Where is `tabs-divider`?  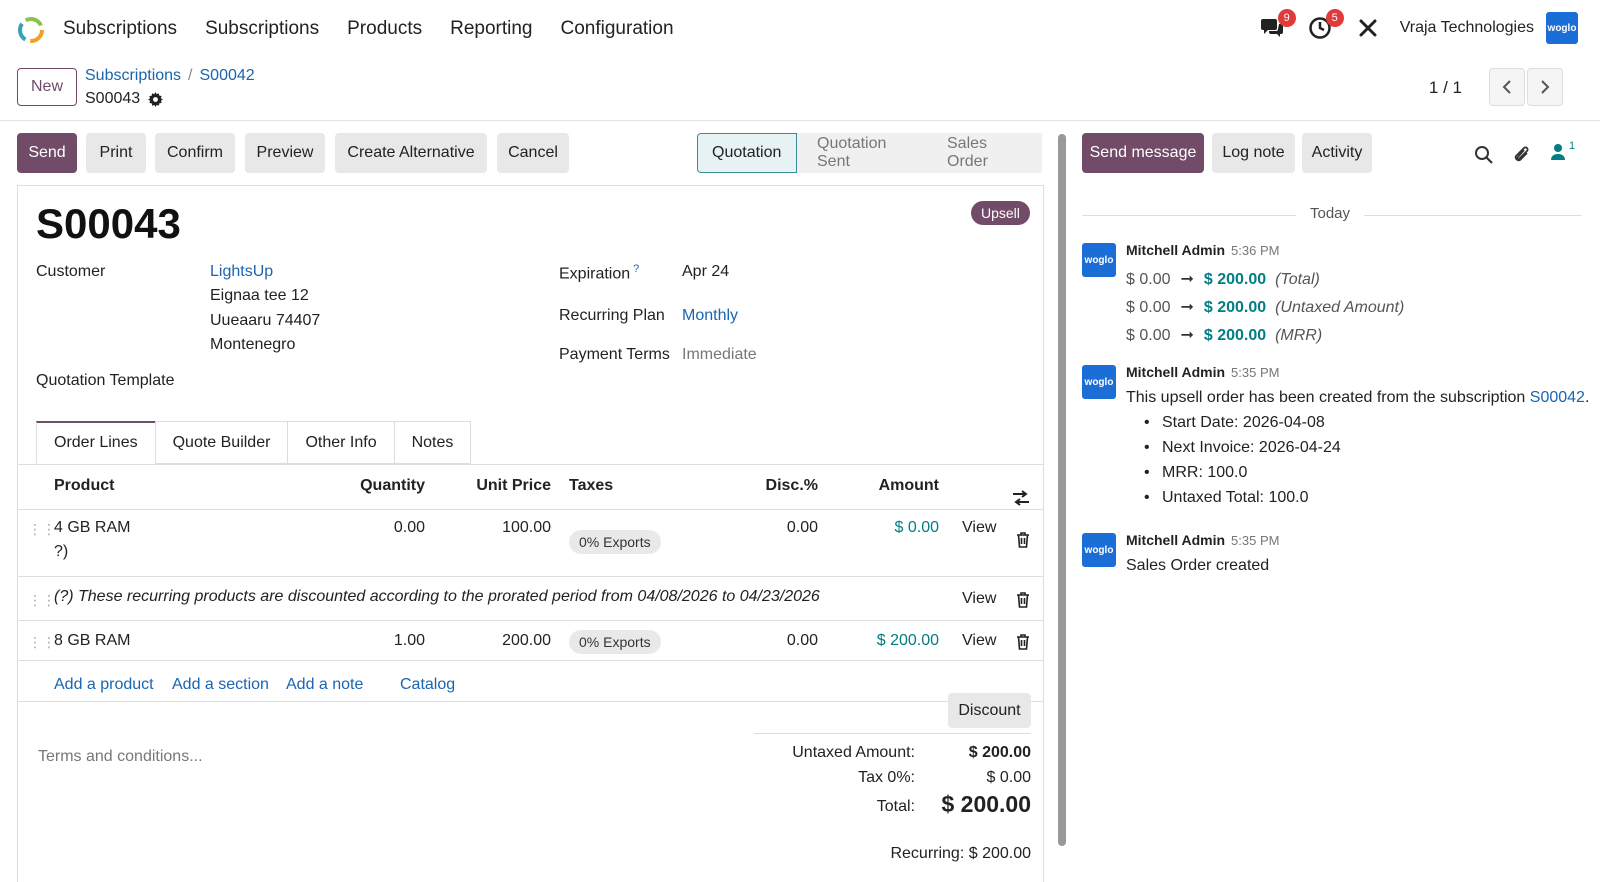
tabs-divider is located at coordinates (530, 464).